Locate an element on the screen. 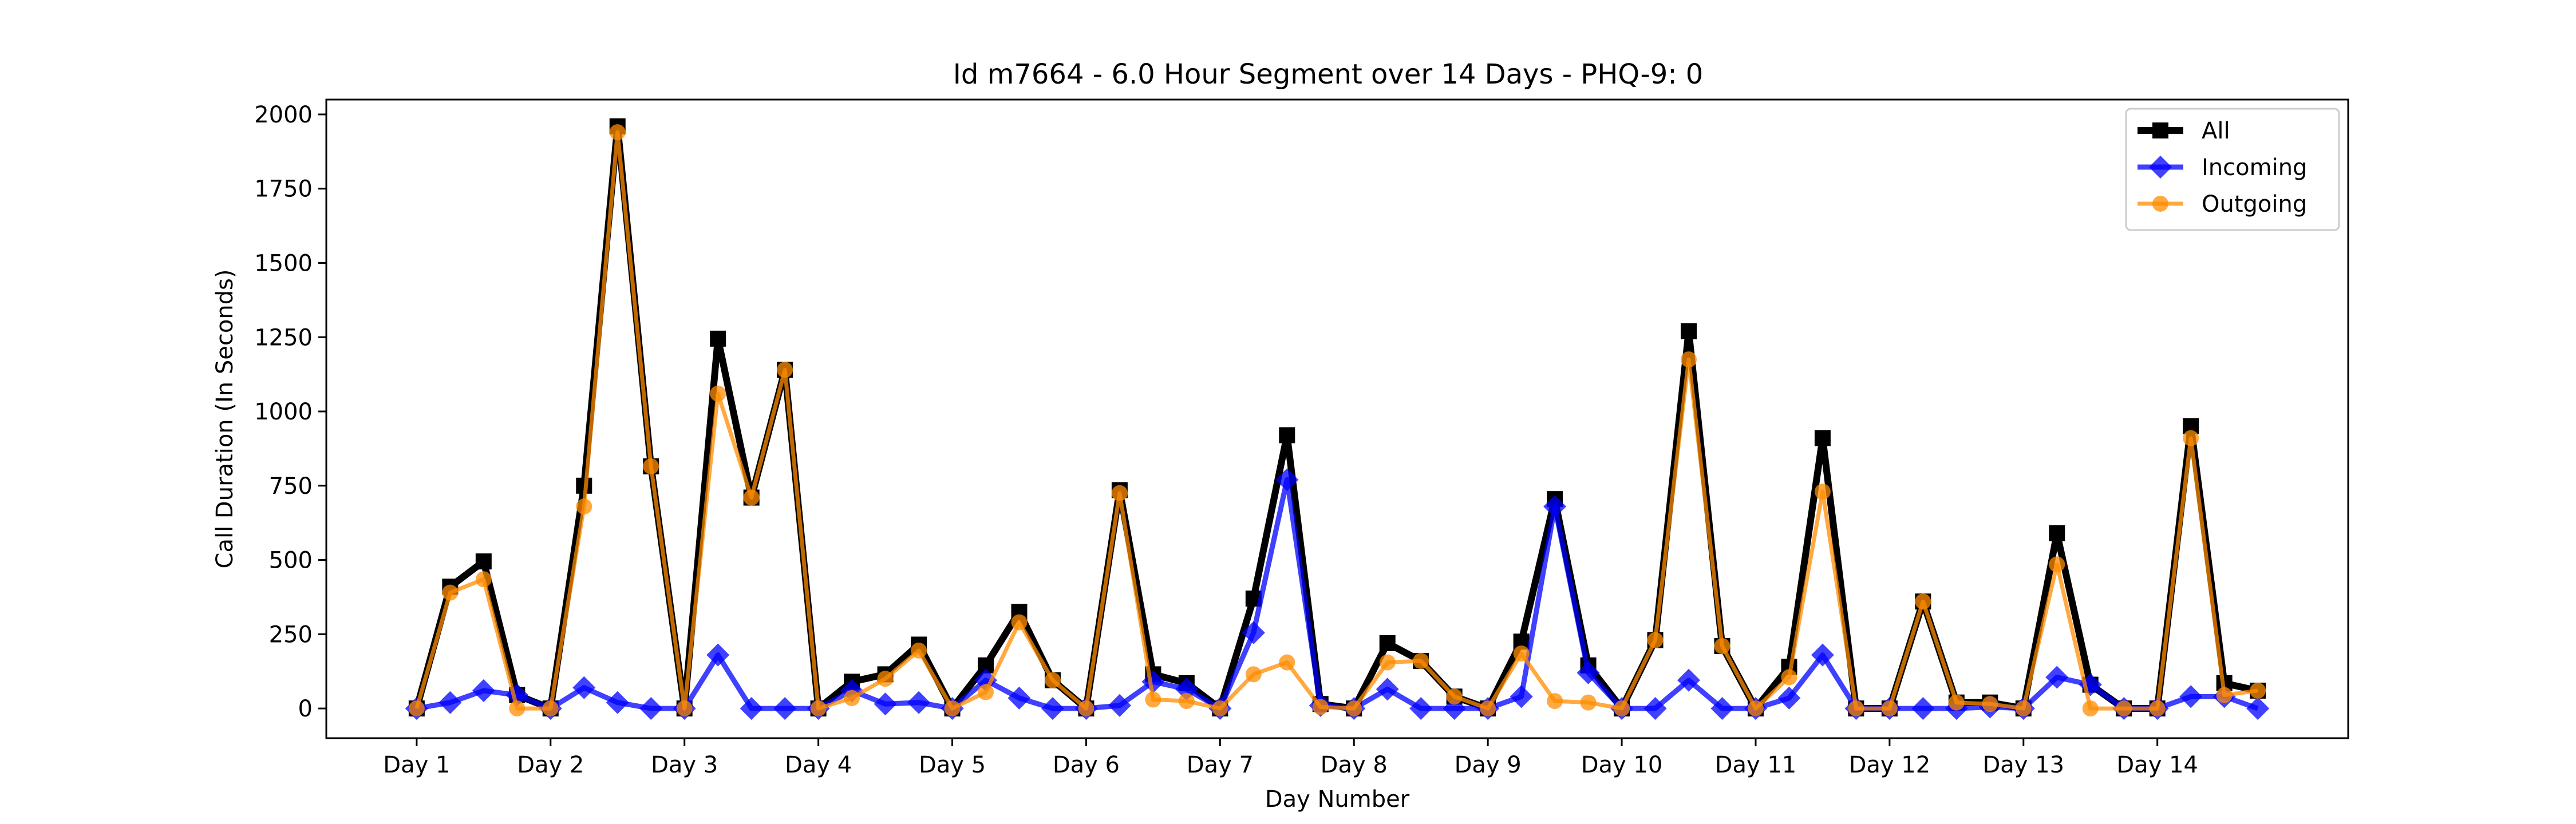 The height and width of the screenshot is (824, 2576). x-tick-label: Day 7 is located at coordinates (1220, 765).